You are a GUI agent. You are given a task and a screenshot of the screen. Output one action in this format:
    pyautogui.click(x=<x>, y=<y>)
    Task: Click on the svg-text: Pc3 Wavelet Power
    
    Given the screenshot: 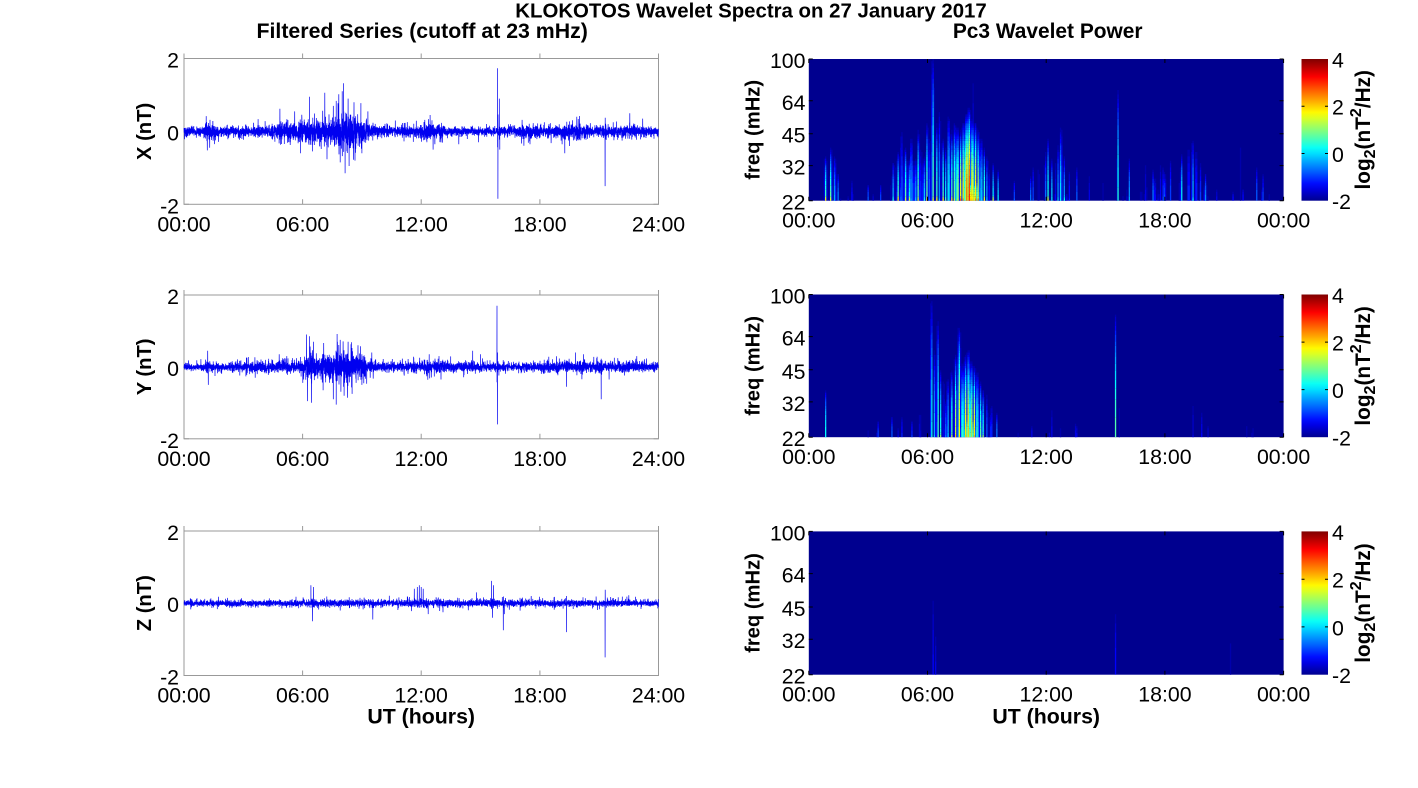 What is the action you would take?
    pyautogui.click(x=1048, y=31)
    